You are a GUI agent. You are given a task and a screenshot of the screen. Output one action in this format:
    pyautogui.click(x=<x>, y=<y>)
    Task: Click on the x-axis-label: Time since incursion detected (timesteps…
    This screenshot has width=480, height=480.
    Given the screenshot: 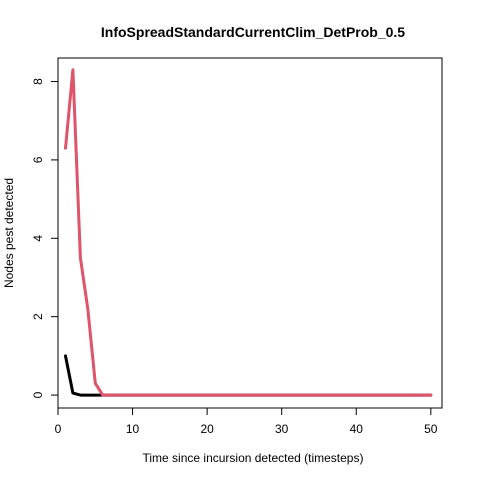 What is the action you would take?
    pyautogui.click(x=253, y=458)
    